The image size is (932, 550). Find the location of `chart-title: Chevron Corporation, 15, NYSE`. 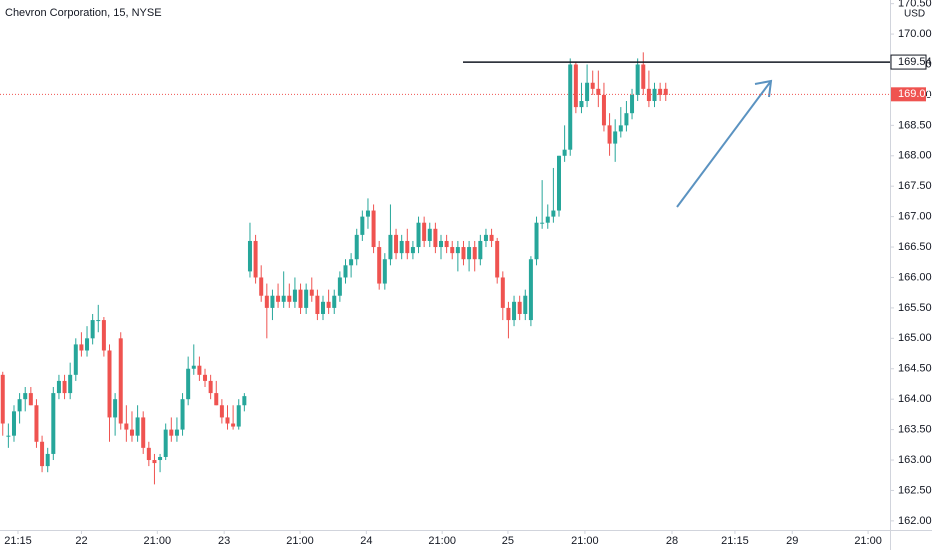

chart-title: Chevron Corporation, 15, NYSE is located at coordinates (83, 13).